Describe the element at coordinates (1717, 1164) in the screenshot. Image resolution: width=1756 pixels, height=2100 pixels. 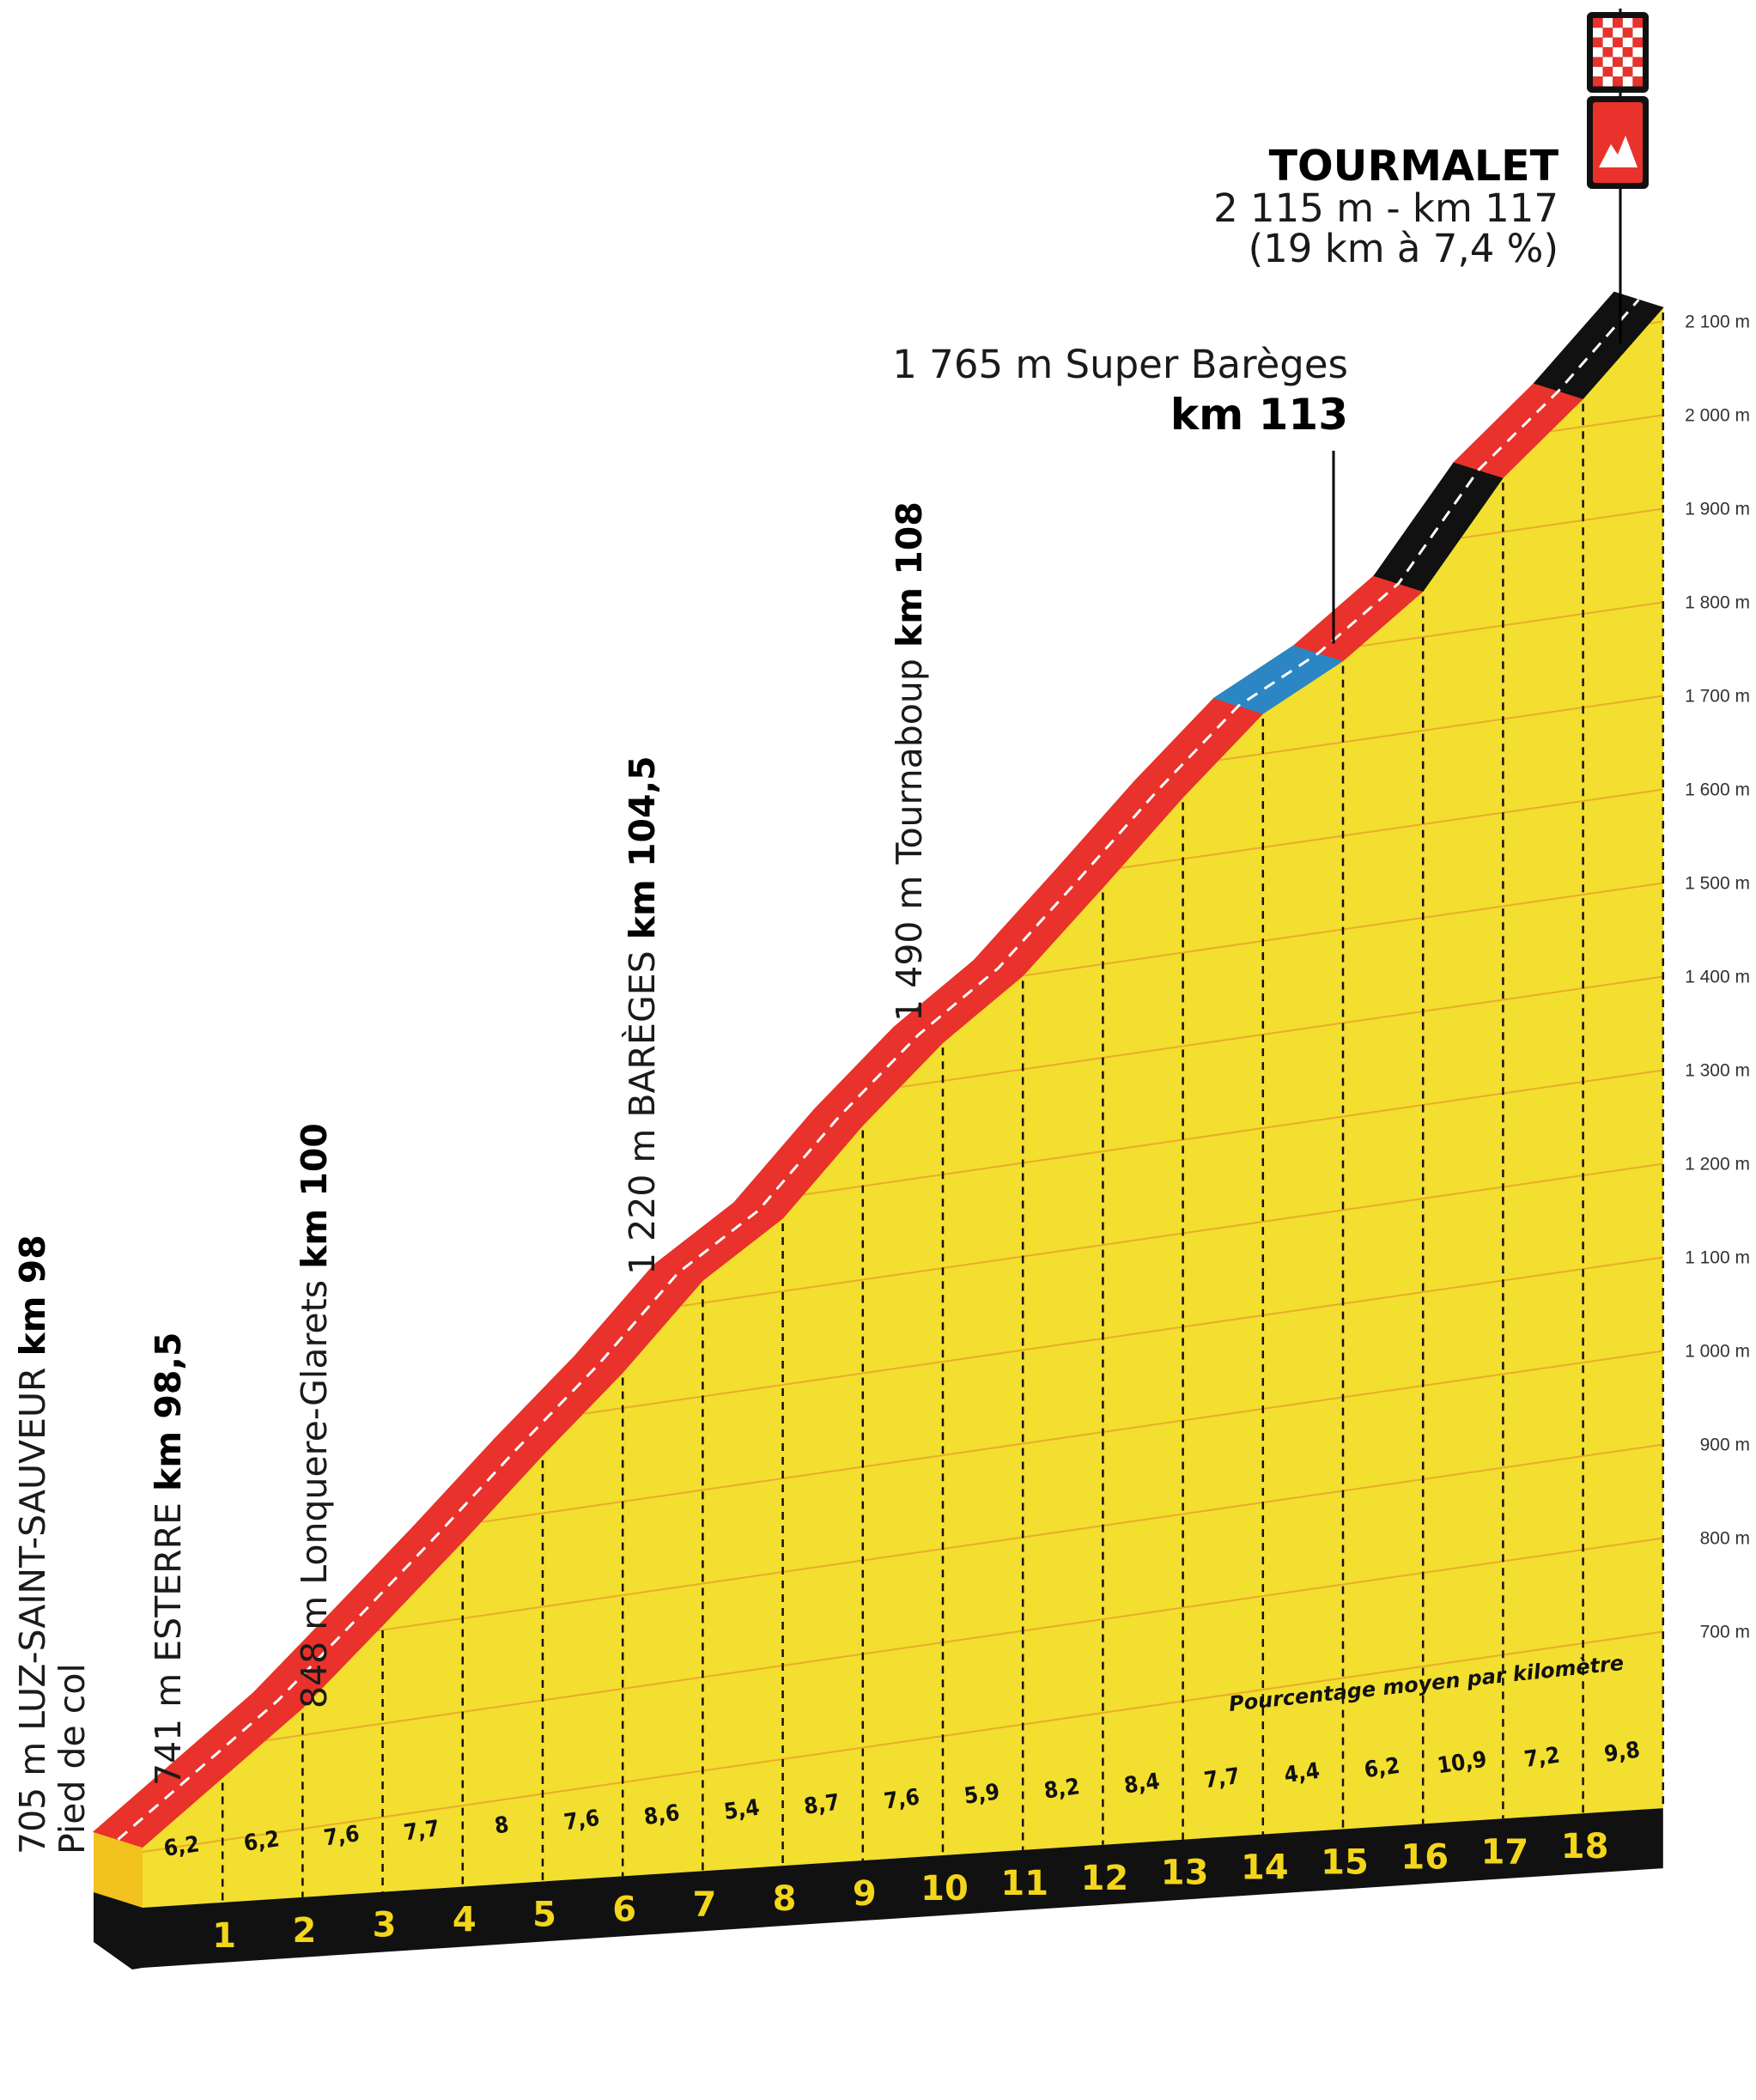
I see `y-tick-label: 1 200 m` at that location.